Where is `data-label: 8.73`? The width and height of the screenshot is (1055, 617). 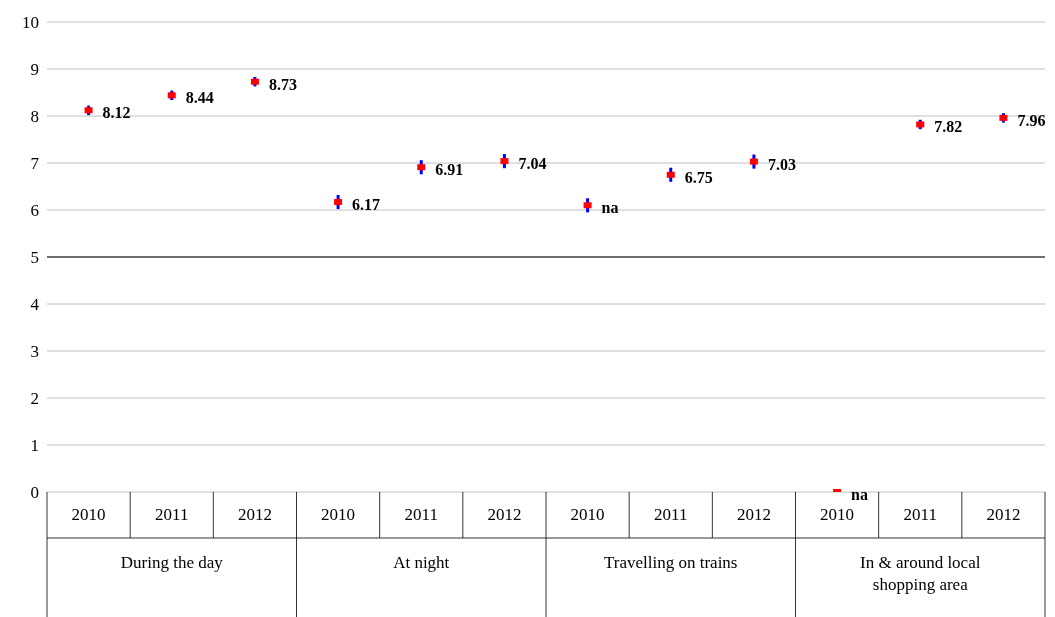
data-label: 8.73 is located at coordinates (282, 84).